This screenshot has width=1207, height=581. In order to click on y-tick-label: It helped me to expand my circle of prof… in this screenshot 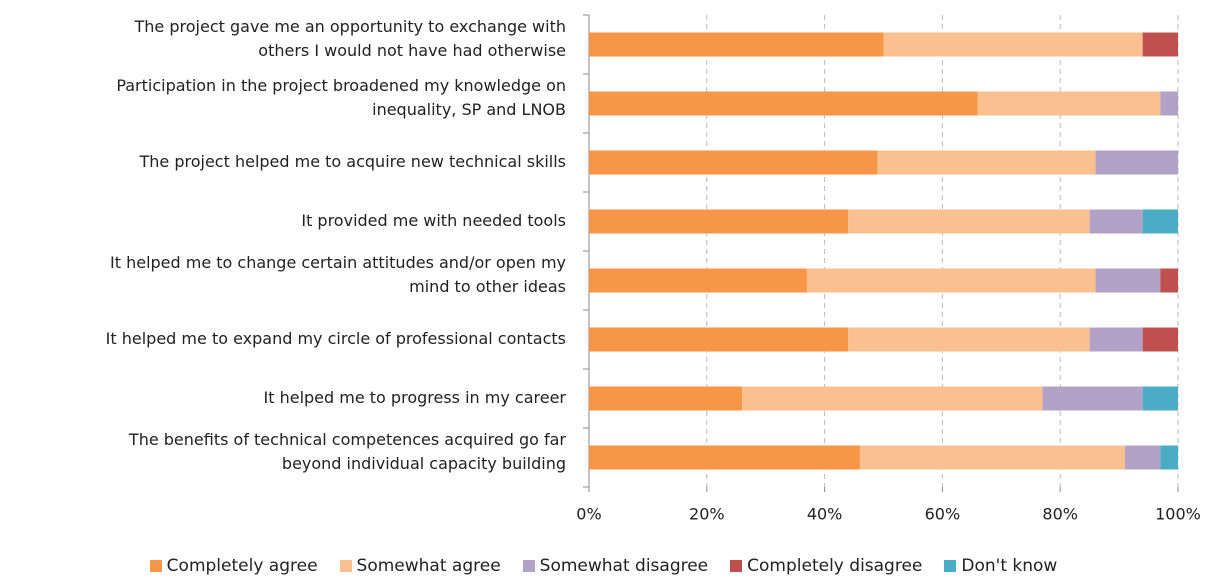, I will do `click(336, 338)`.